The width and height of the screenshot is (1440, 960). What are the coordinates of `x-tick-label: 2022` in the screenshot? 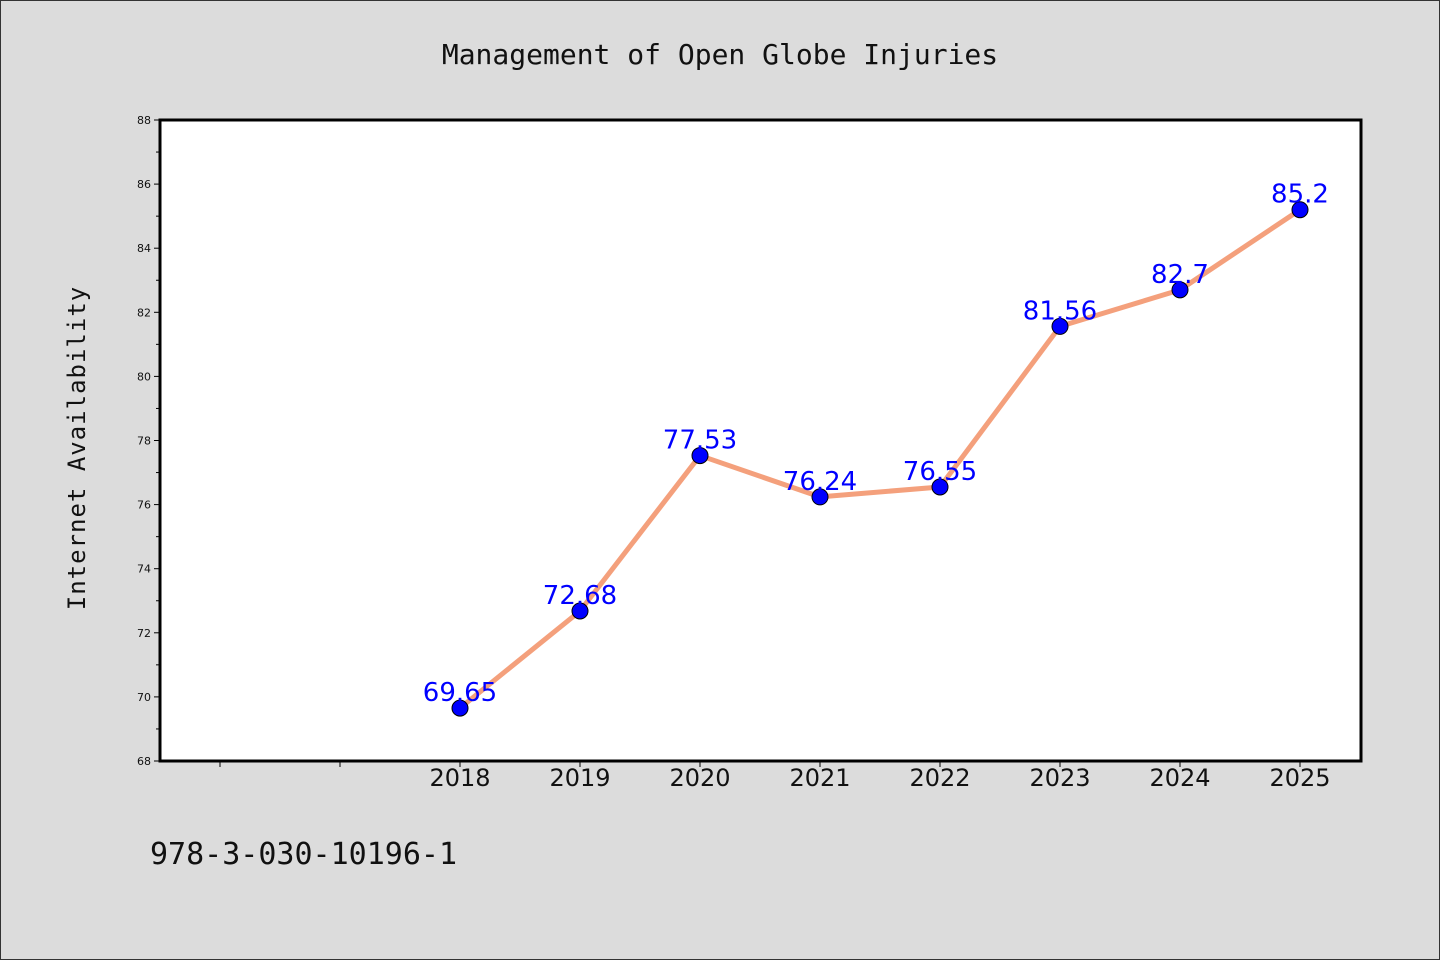 It's located at (939, 778).